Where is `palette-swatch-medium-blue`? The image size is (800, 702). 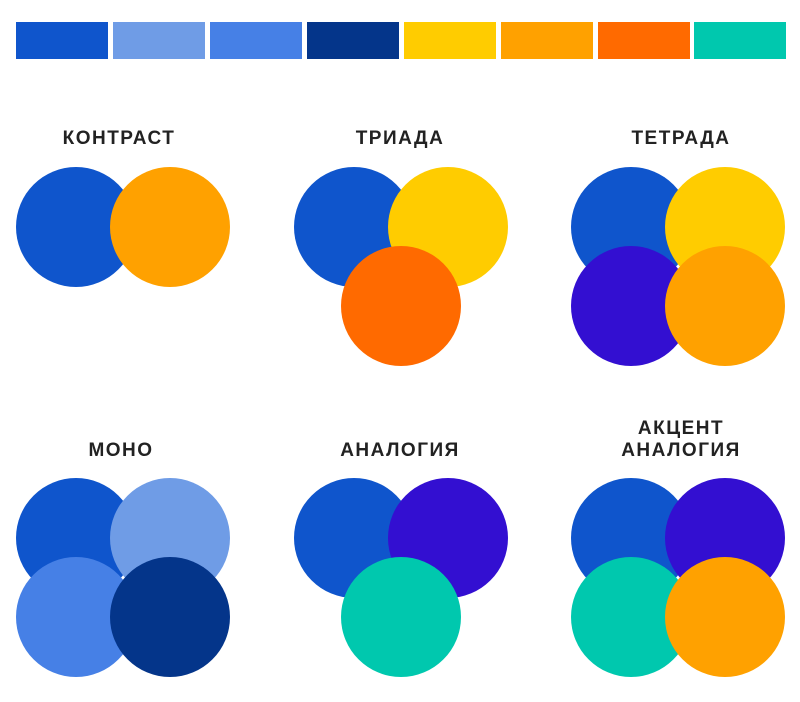 palette-swatch-medium-blue is located at coordinates (256, 40).